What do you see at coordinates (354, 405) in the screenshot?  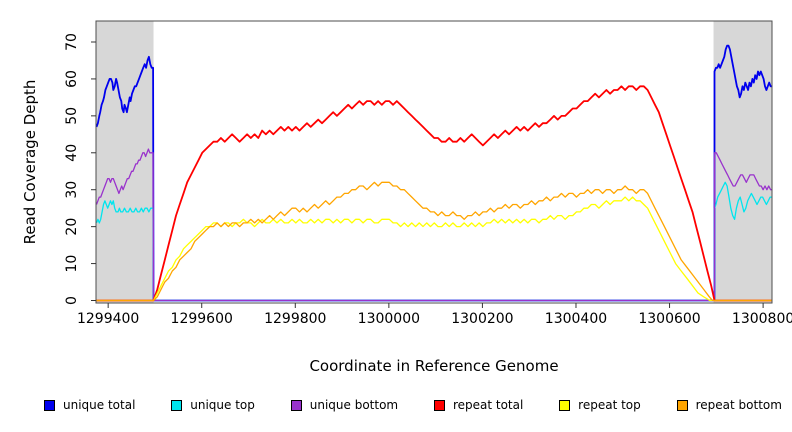 I see `legend-label: unique bottom` at bounding box center [354, 405].